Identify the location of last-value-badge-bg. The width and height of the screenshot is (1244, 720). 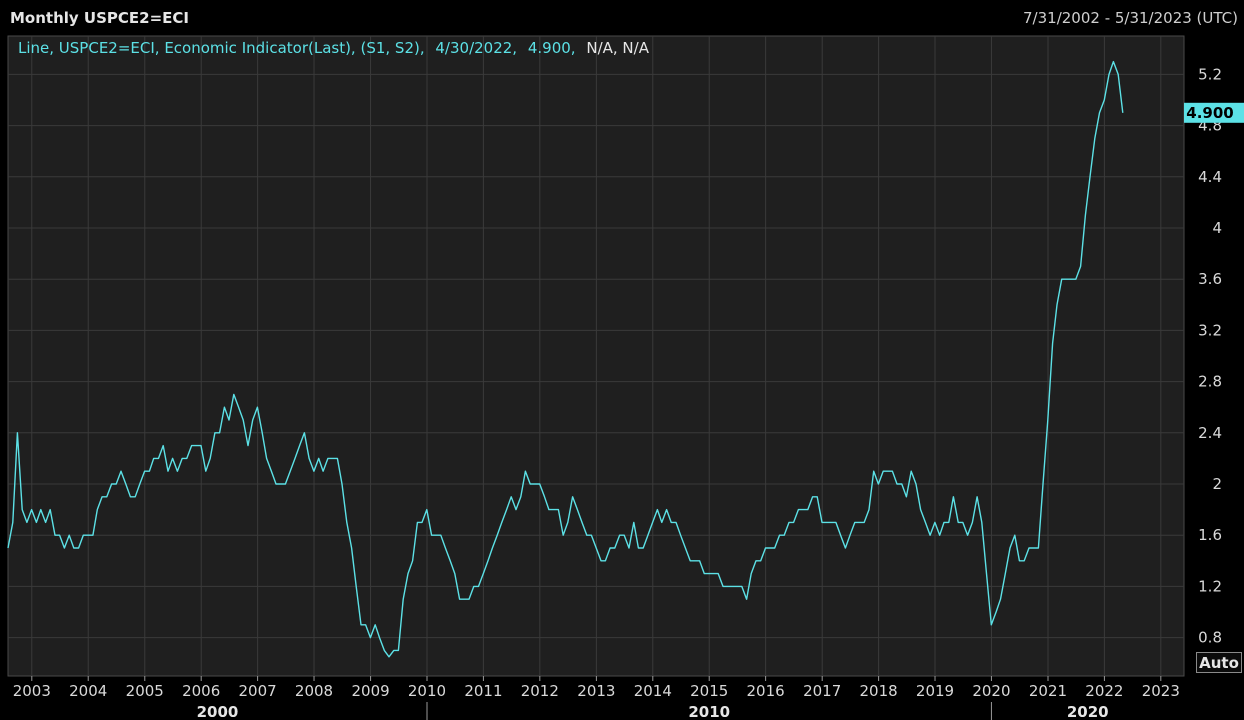
(1214, 112).